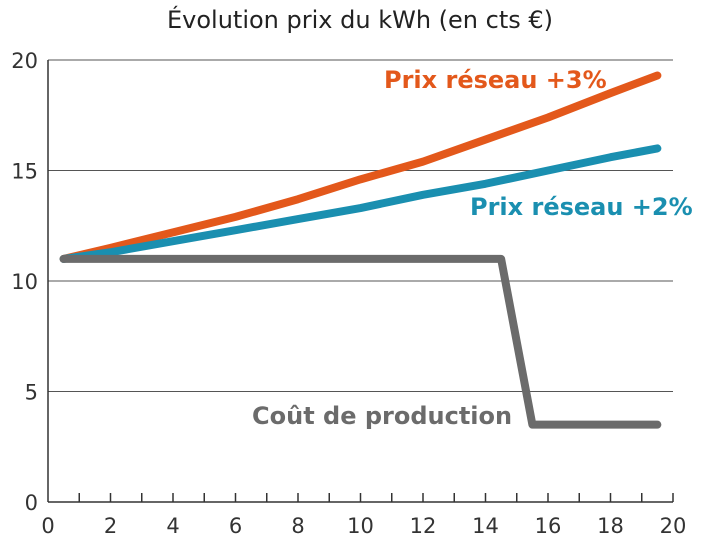 The image size is (720, 546). What do you see at coordinates (31, 393) in the screenshot?
I see `y-tick-label: 5` at bounding box center [31, 393].